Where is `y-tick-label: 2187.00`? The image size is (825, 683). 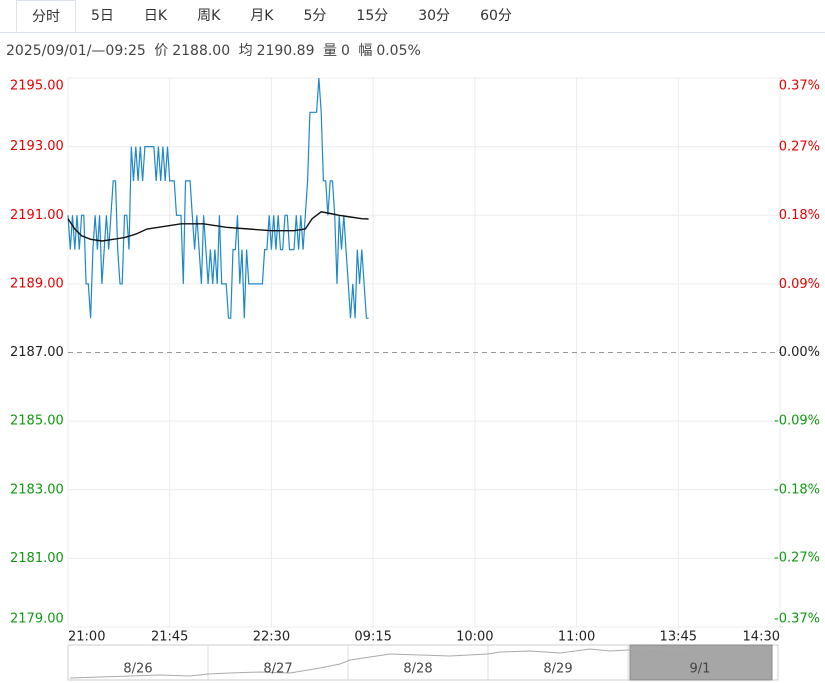
y-tick-label: 2187.00 is located at coordinates (37, 352).